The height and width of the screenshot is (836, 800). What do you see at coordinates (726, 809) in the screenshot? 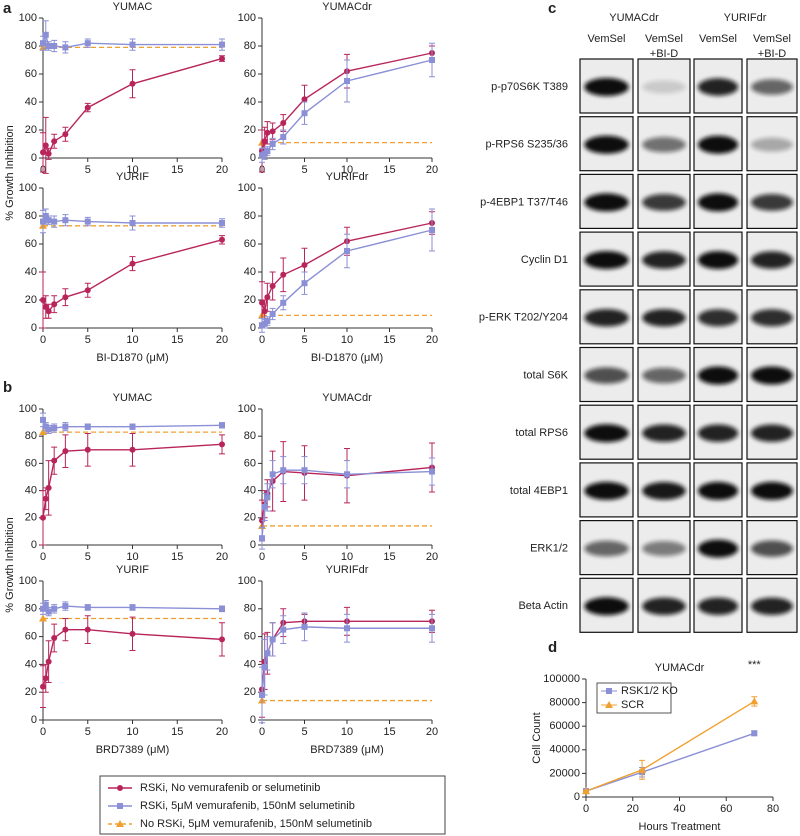
I see `x-tick-label: 60` at bounding box center [726, 809].